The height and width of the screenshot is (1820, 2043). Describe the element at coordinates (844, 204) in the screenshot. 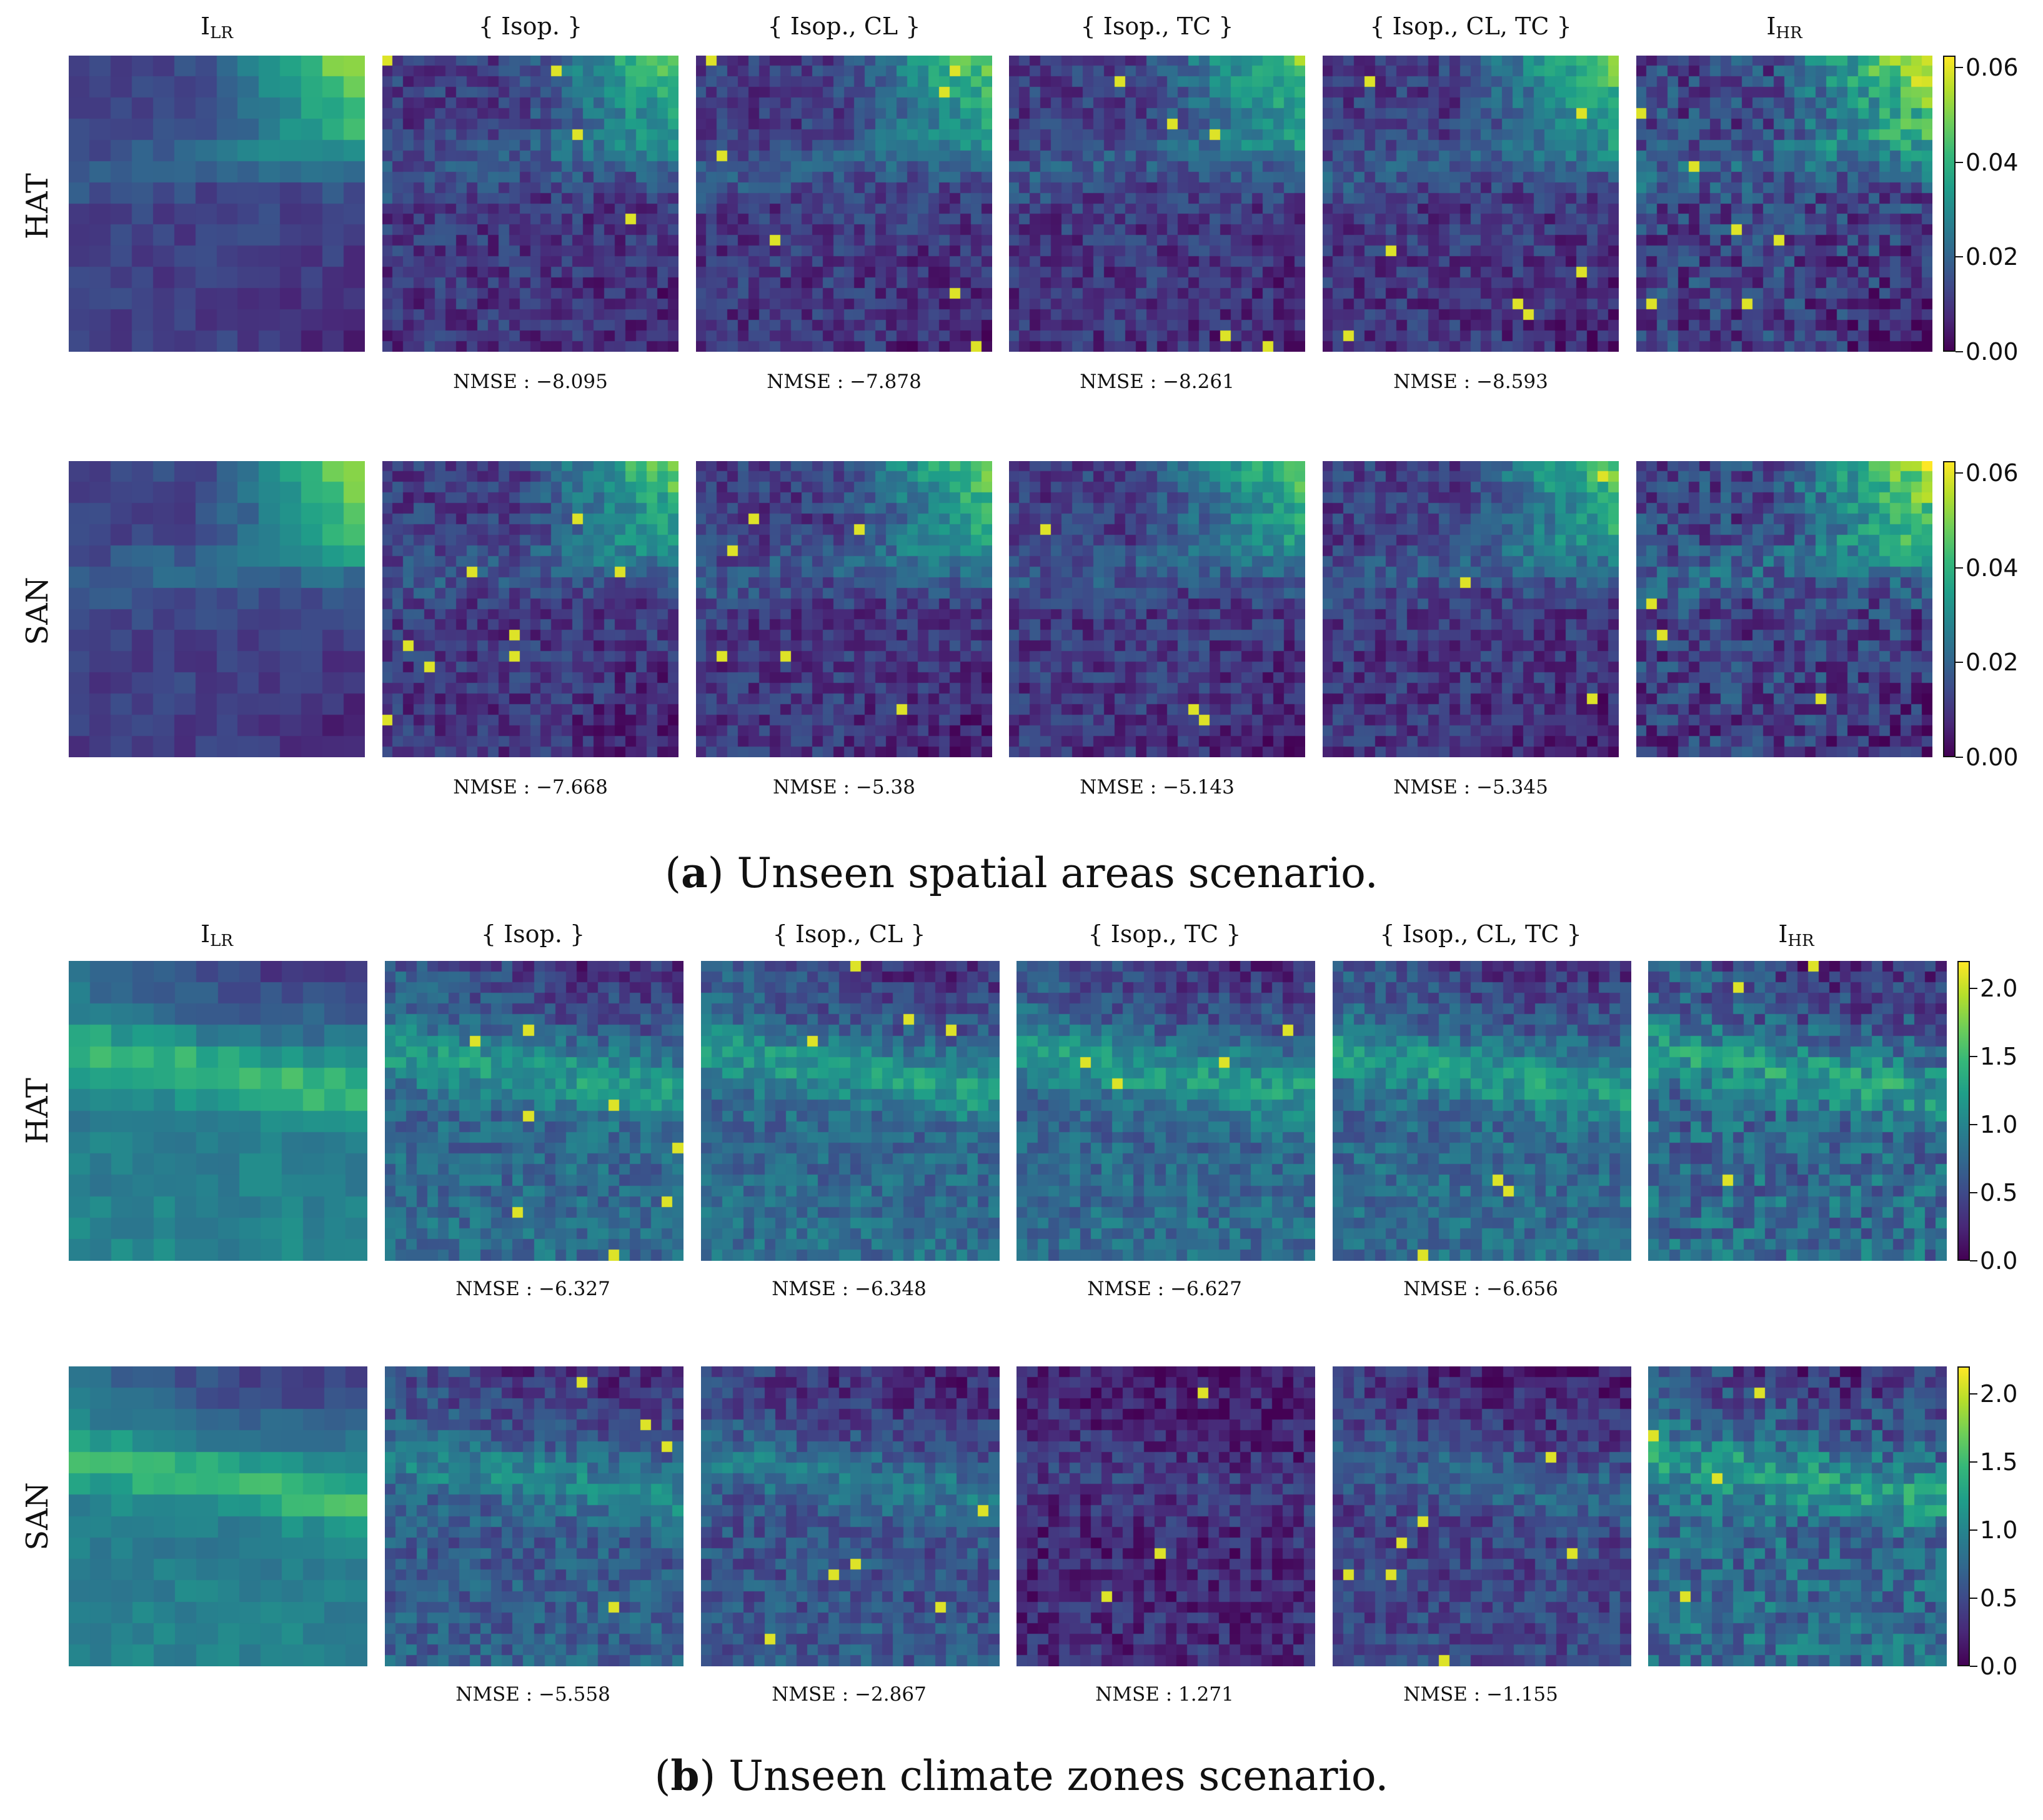

I see `heatmap-a-hat-isop-cl` at that location.